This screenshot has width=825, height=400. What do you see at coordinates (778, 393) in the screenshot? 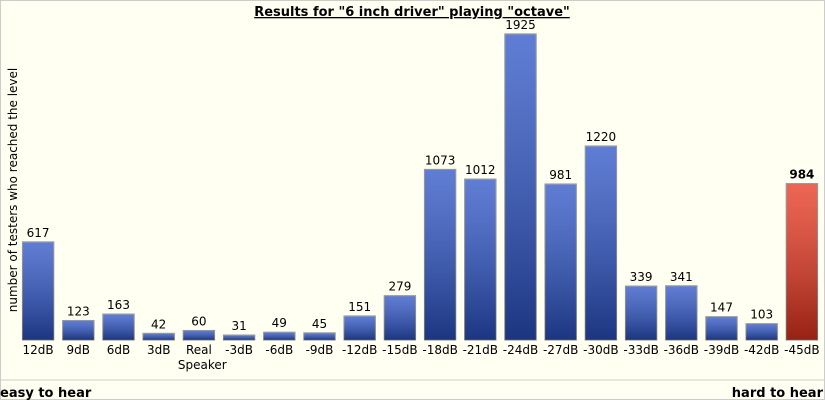
I see `right-note: hard to hear` at bounding box center [778, 393].